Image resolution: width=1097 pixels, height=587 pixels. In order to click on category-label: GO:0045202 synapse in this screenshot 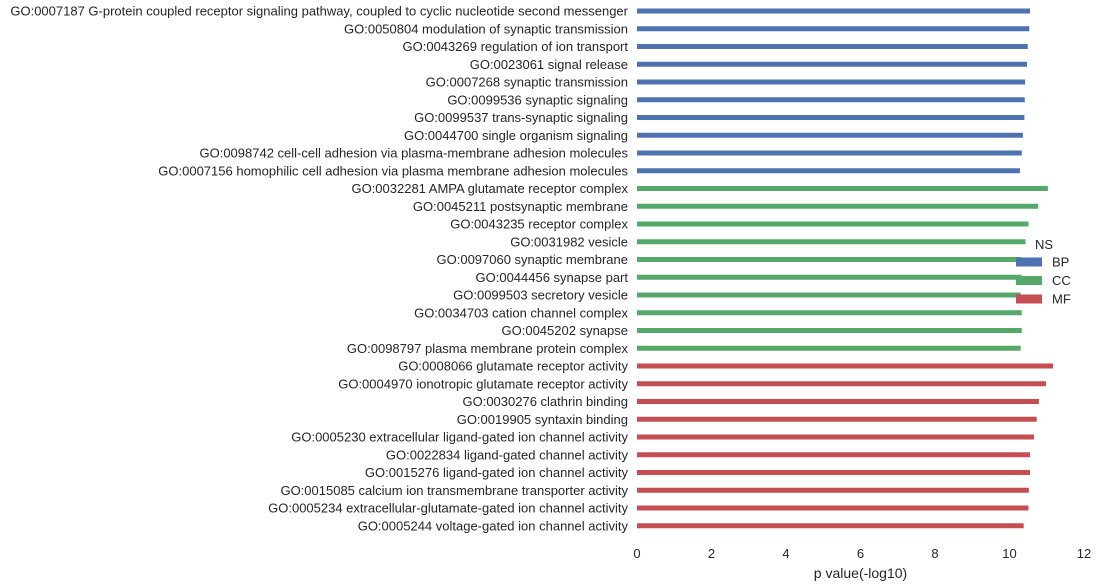, I will do `click(565, 330)`.